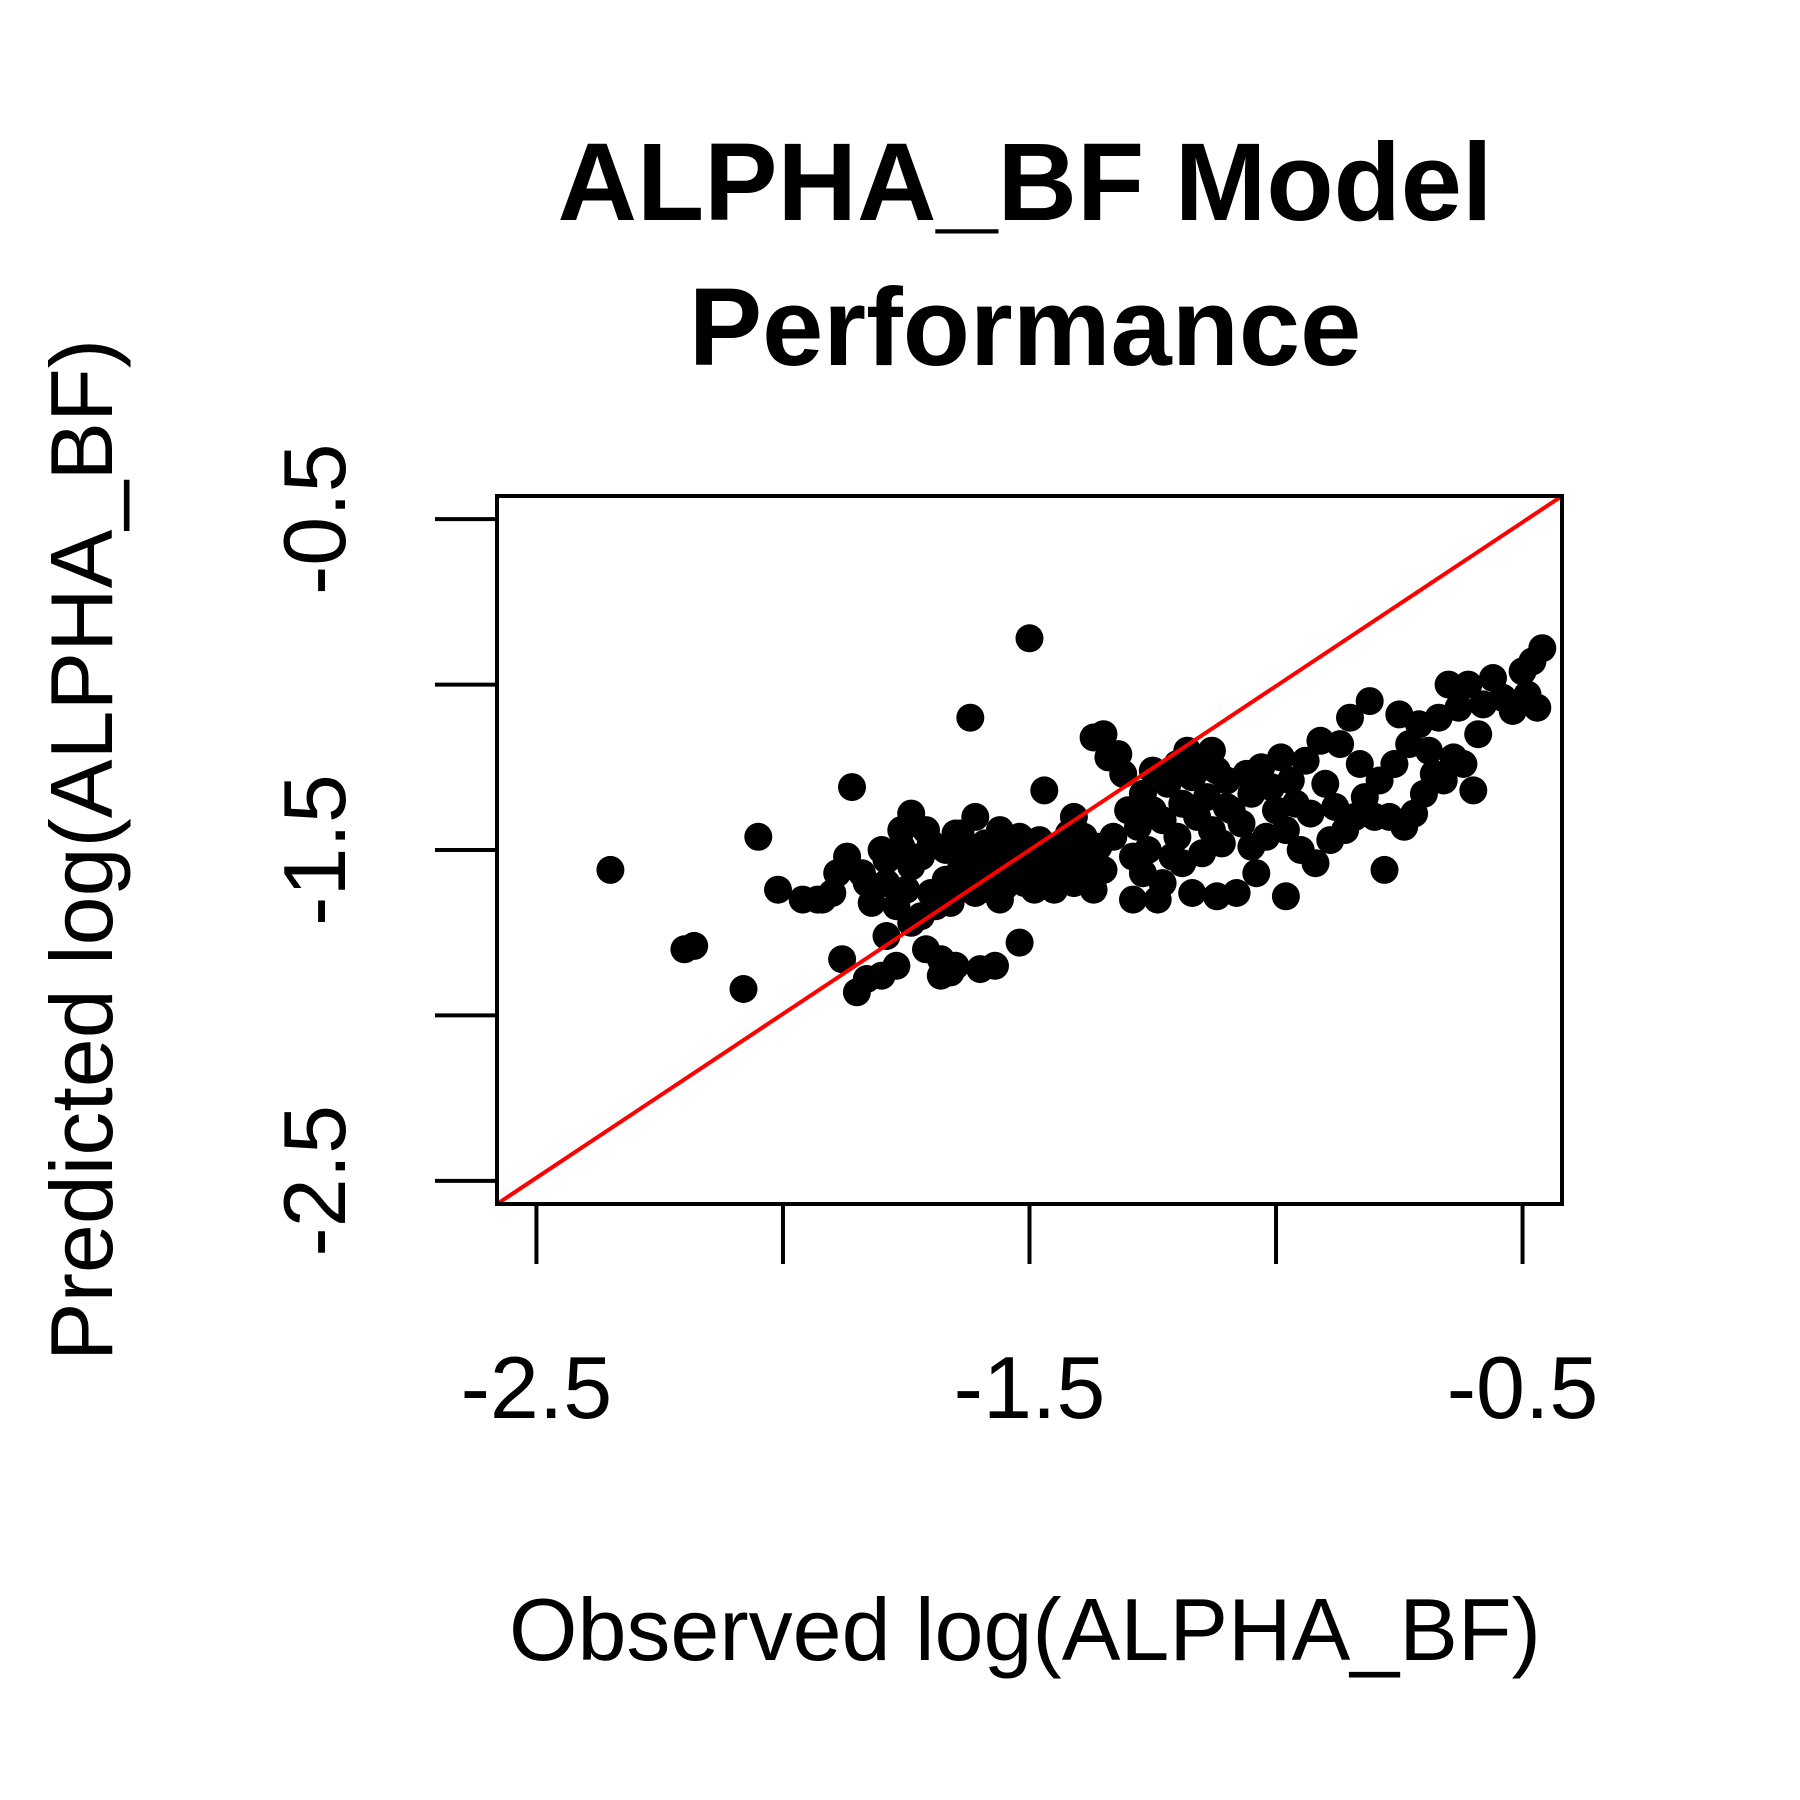 Image resolution: width=1800 pixels, height=1800 pixels. I want to click on chart-title-line-1: ALPHA_BF Model, so click(1025, 182).